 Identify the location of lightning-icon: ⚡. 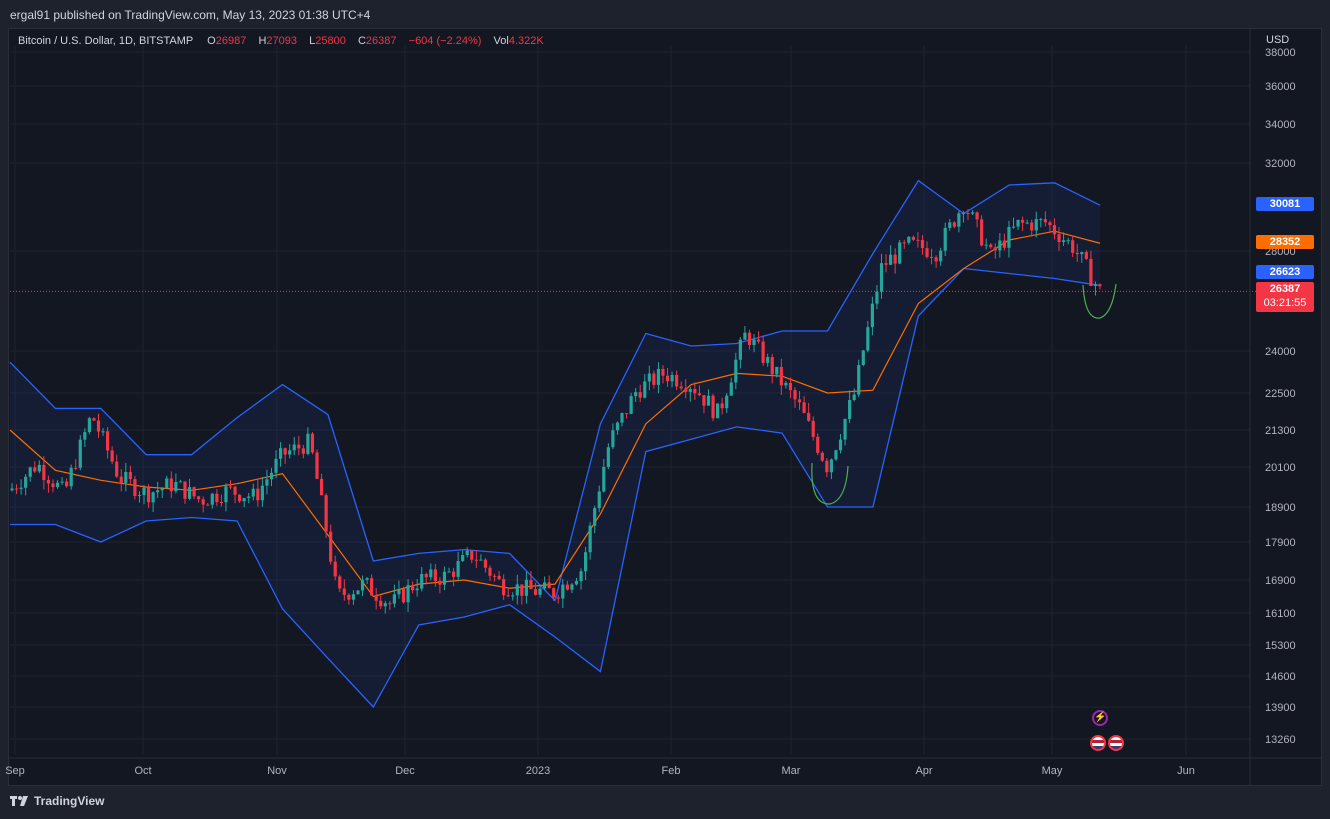
(1100, 718).